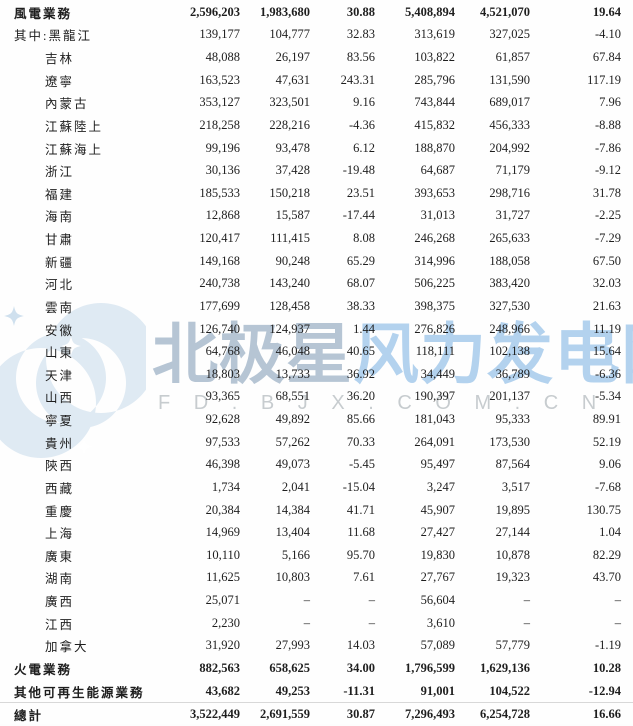 This screenshot has width=633, height=726. I want to click on cell-value: 93,365, so click(222, 396).